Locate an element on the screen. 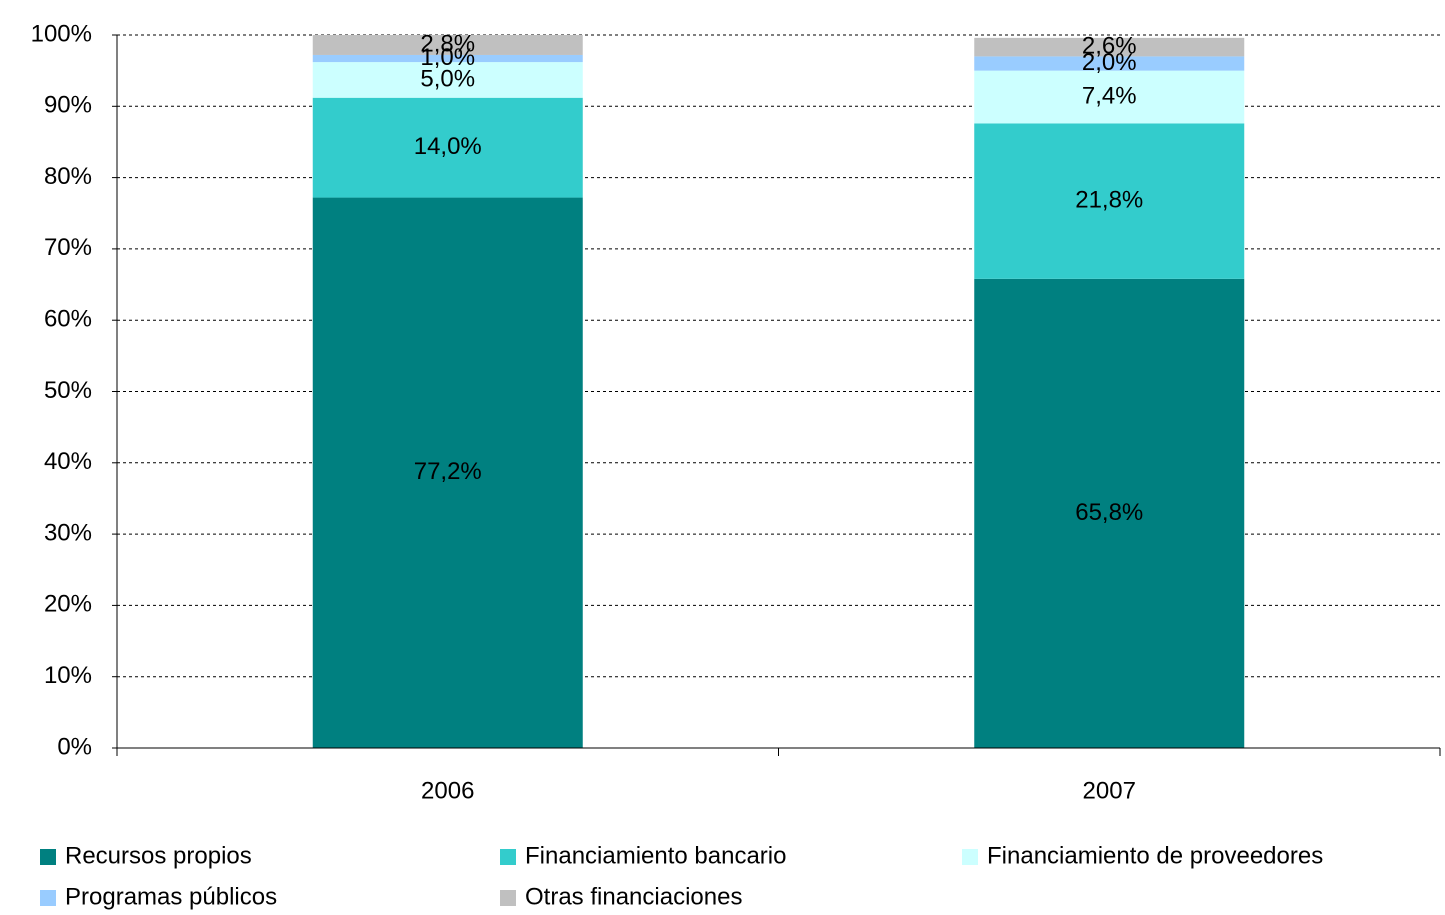 The height and width of the screenshot is (915, 1445). value-label: 2,8% is located at coordinates (447, 43).